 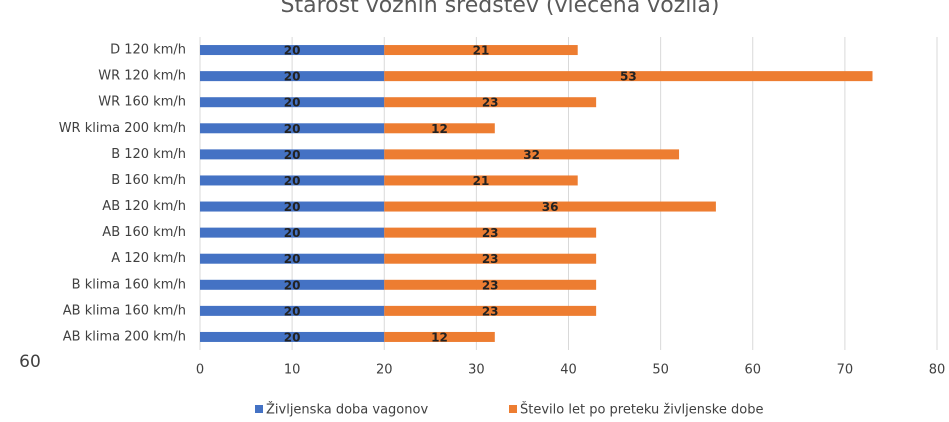 I want to click on x-tick-label: 0, so click(x=200, y=370).